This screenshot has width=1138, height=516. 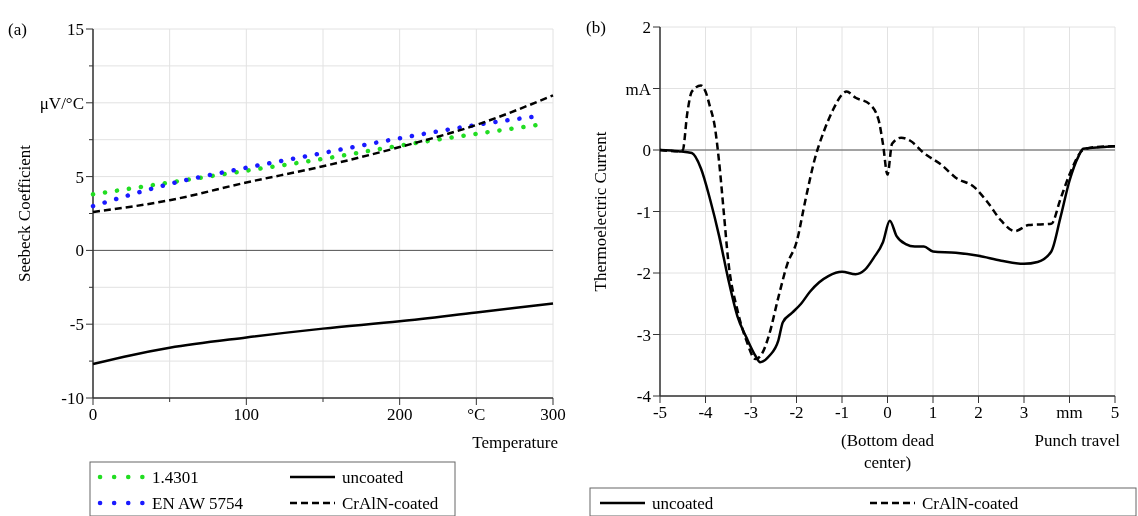 What do you see at coordinates (1069, 412) in the screenshot?
I see `x-tick-label: mm` at bounding box center [1069, 412].